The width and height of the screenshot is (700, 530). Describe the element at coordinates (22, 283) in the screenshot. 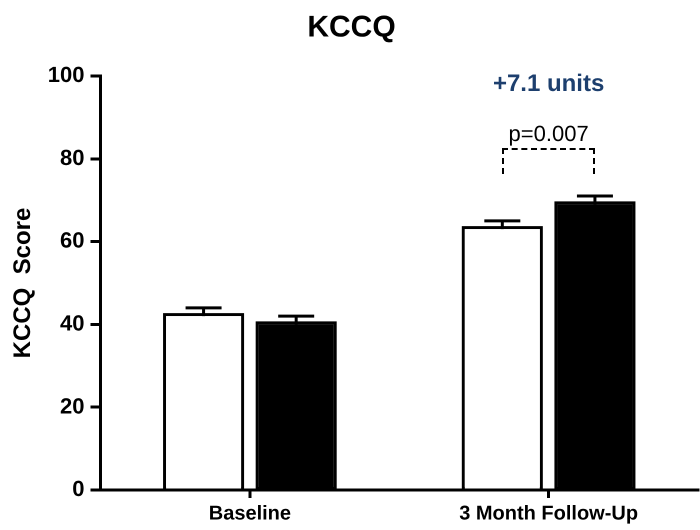

I see `y-axis-title: KCCQ Score` at that location.